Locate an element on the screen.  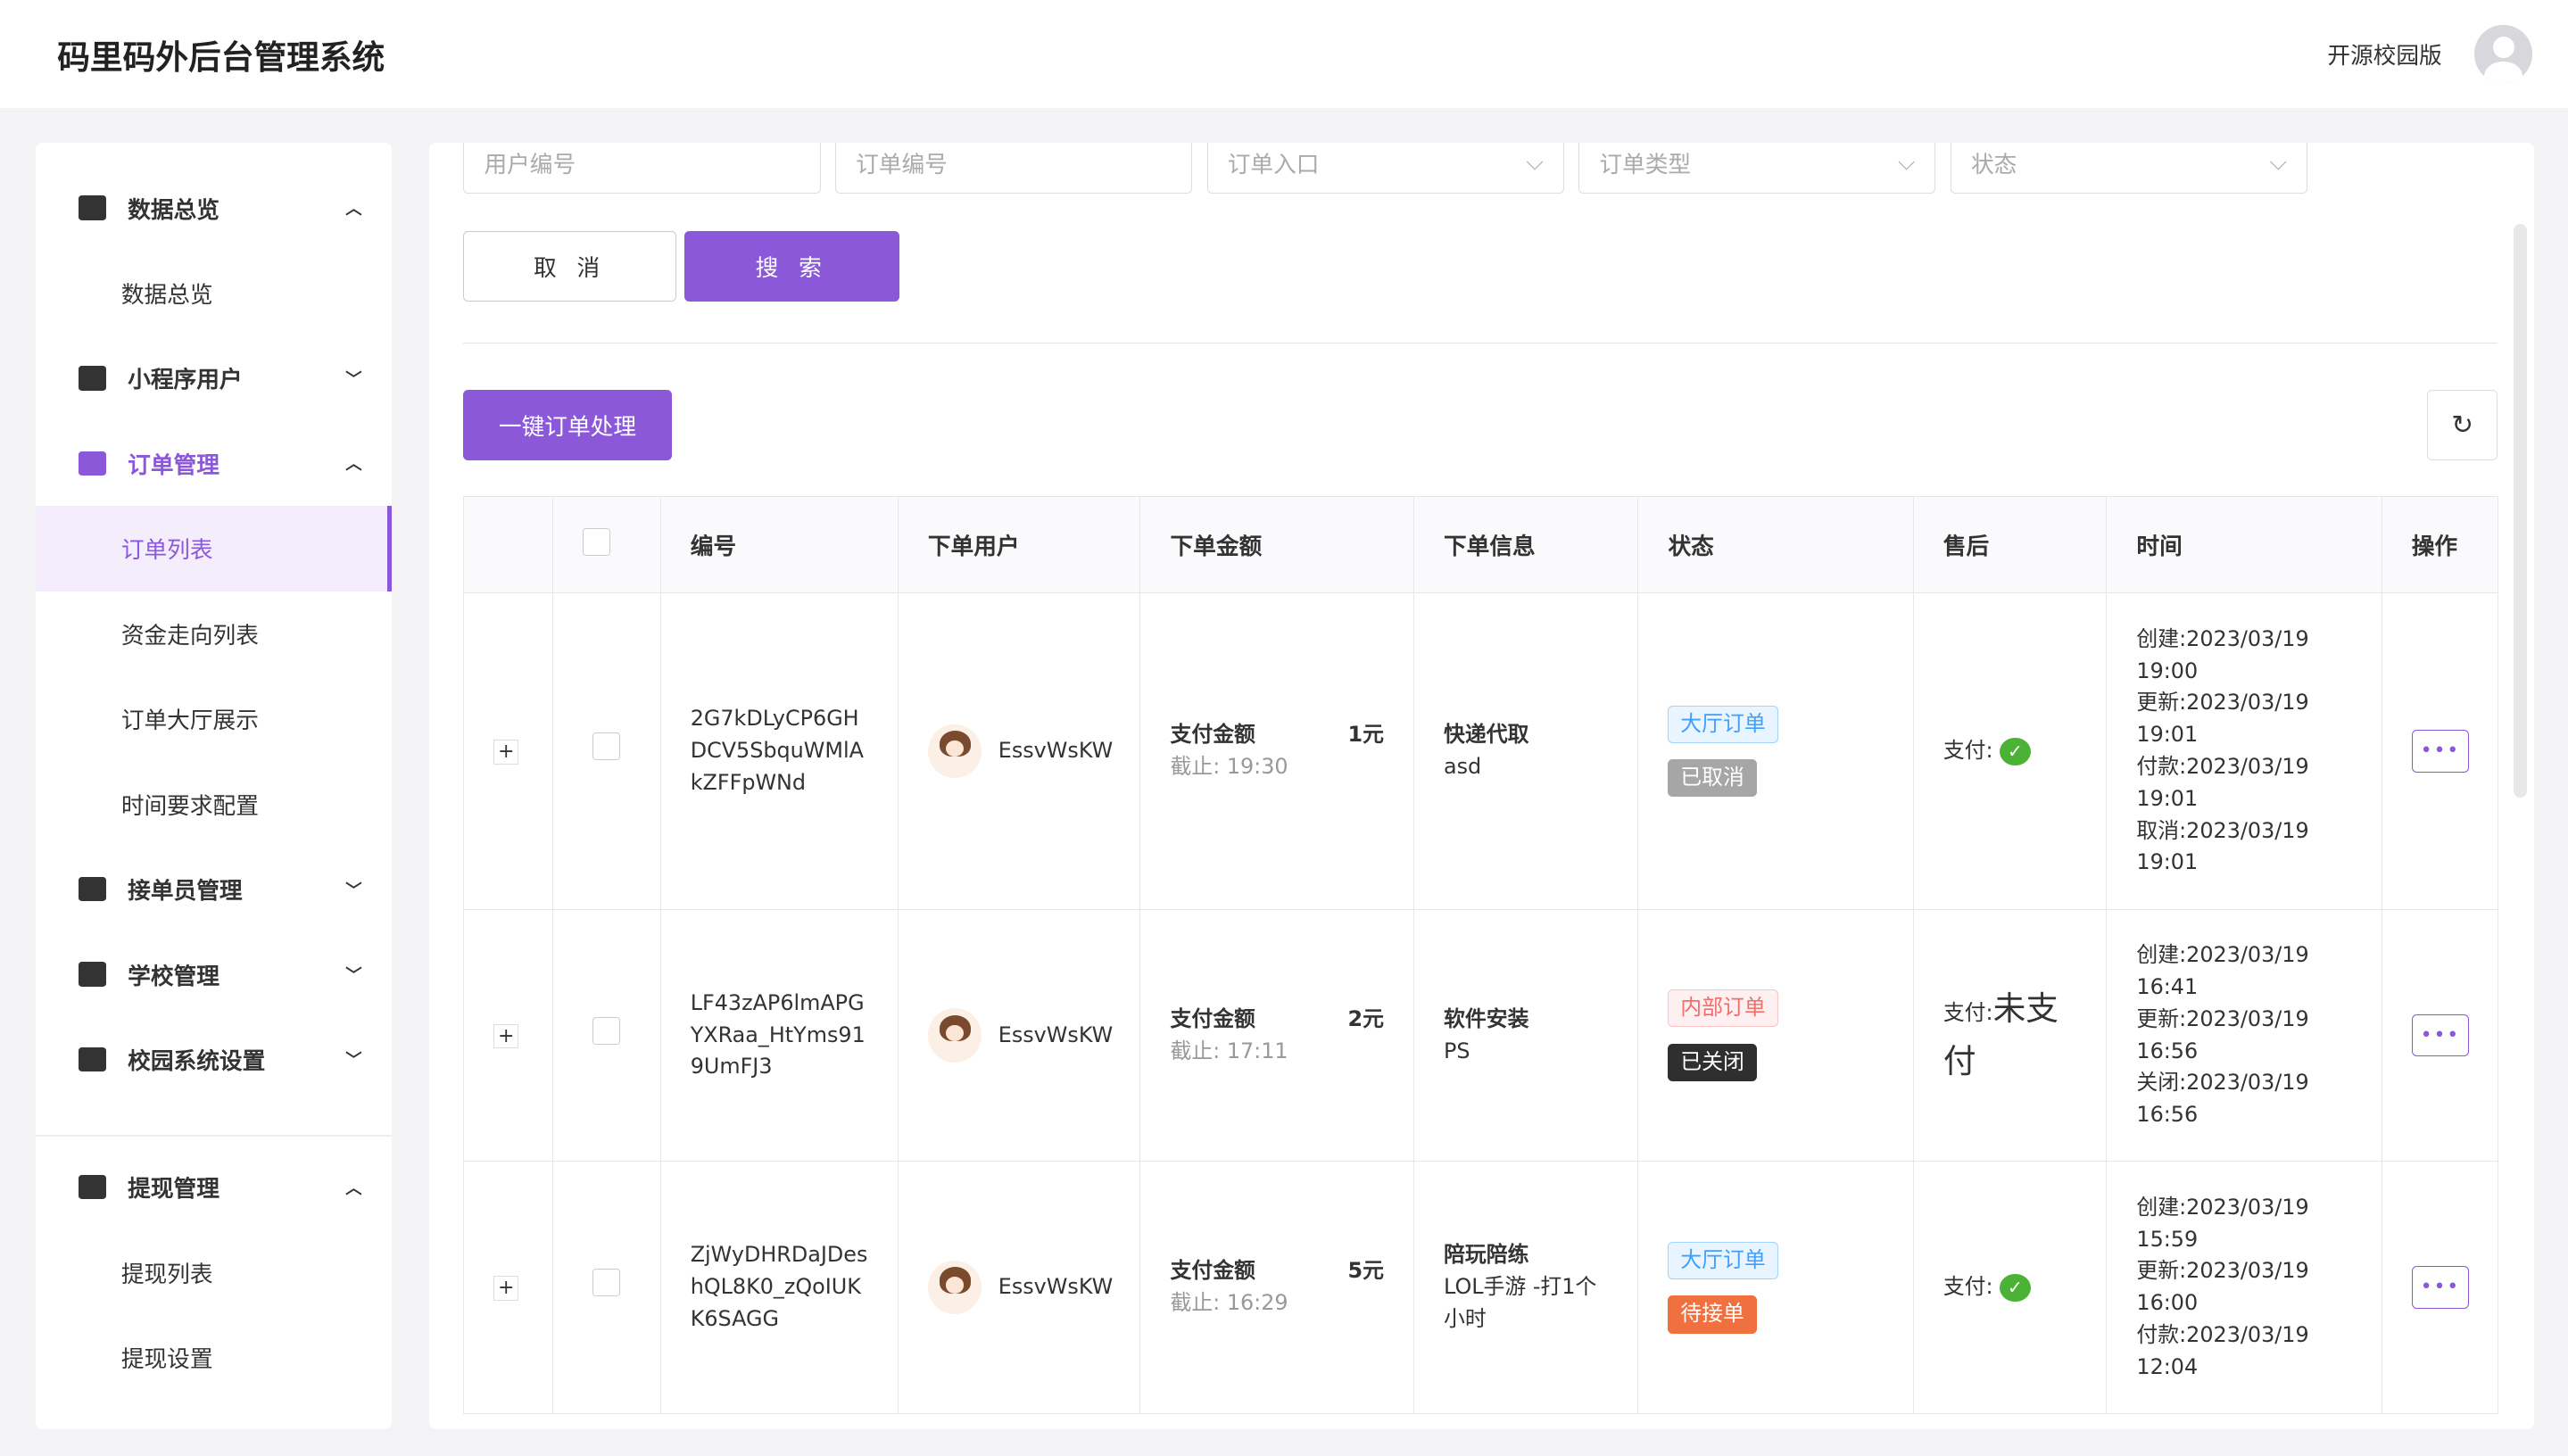
sidebar-group-label: 数据总览 is located at coordinates (174, 210).